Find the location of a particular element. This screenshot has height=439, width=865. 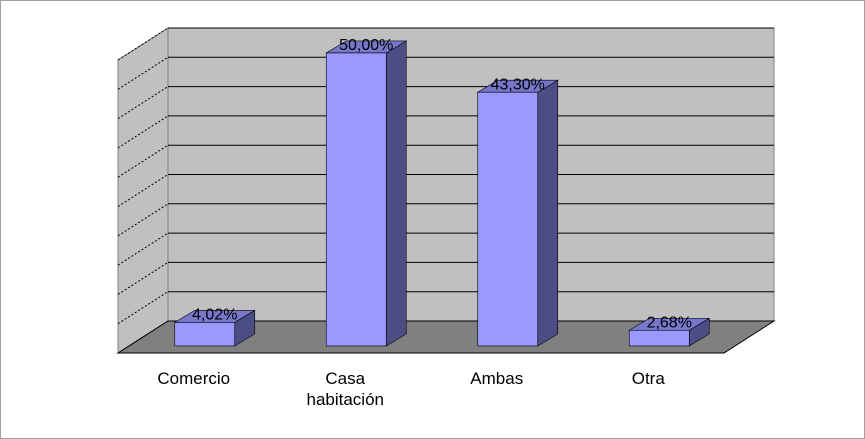

x-tick-label: Ambas is located at coordinates (497, 378).